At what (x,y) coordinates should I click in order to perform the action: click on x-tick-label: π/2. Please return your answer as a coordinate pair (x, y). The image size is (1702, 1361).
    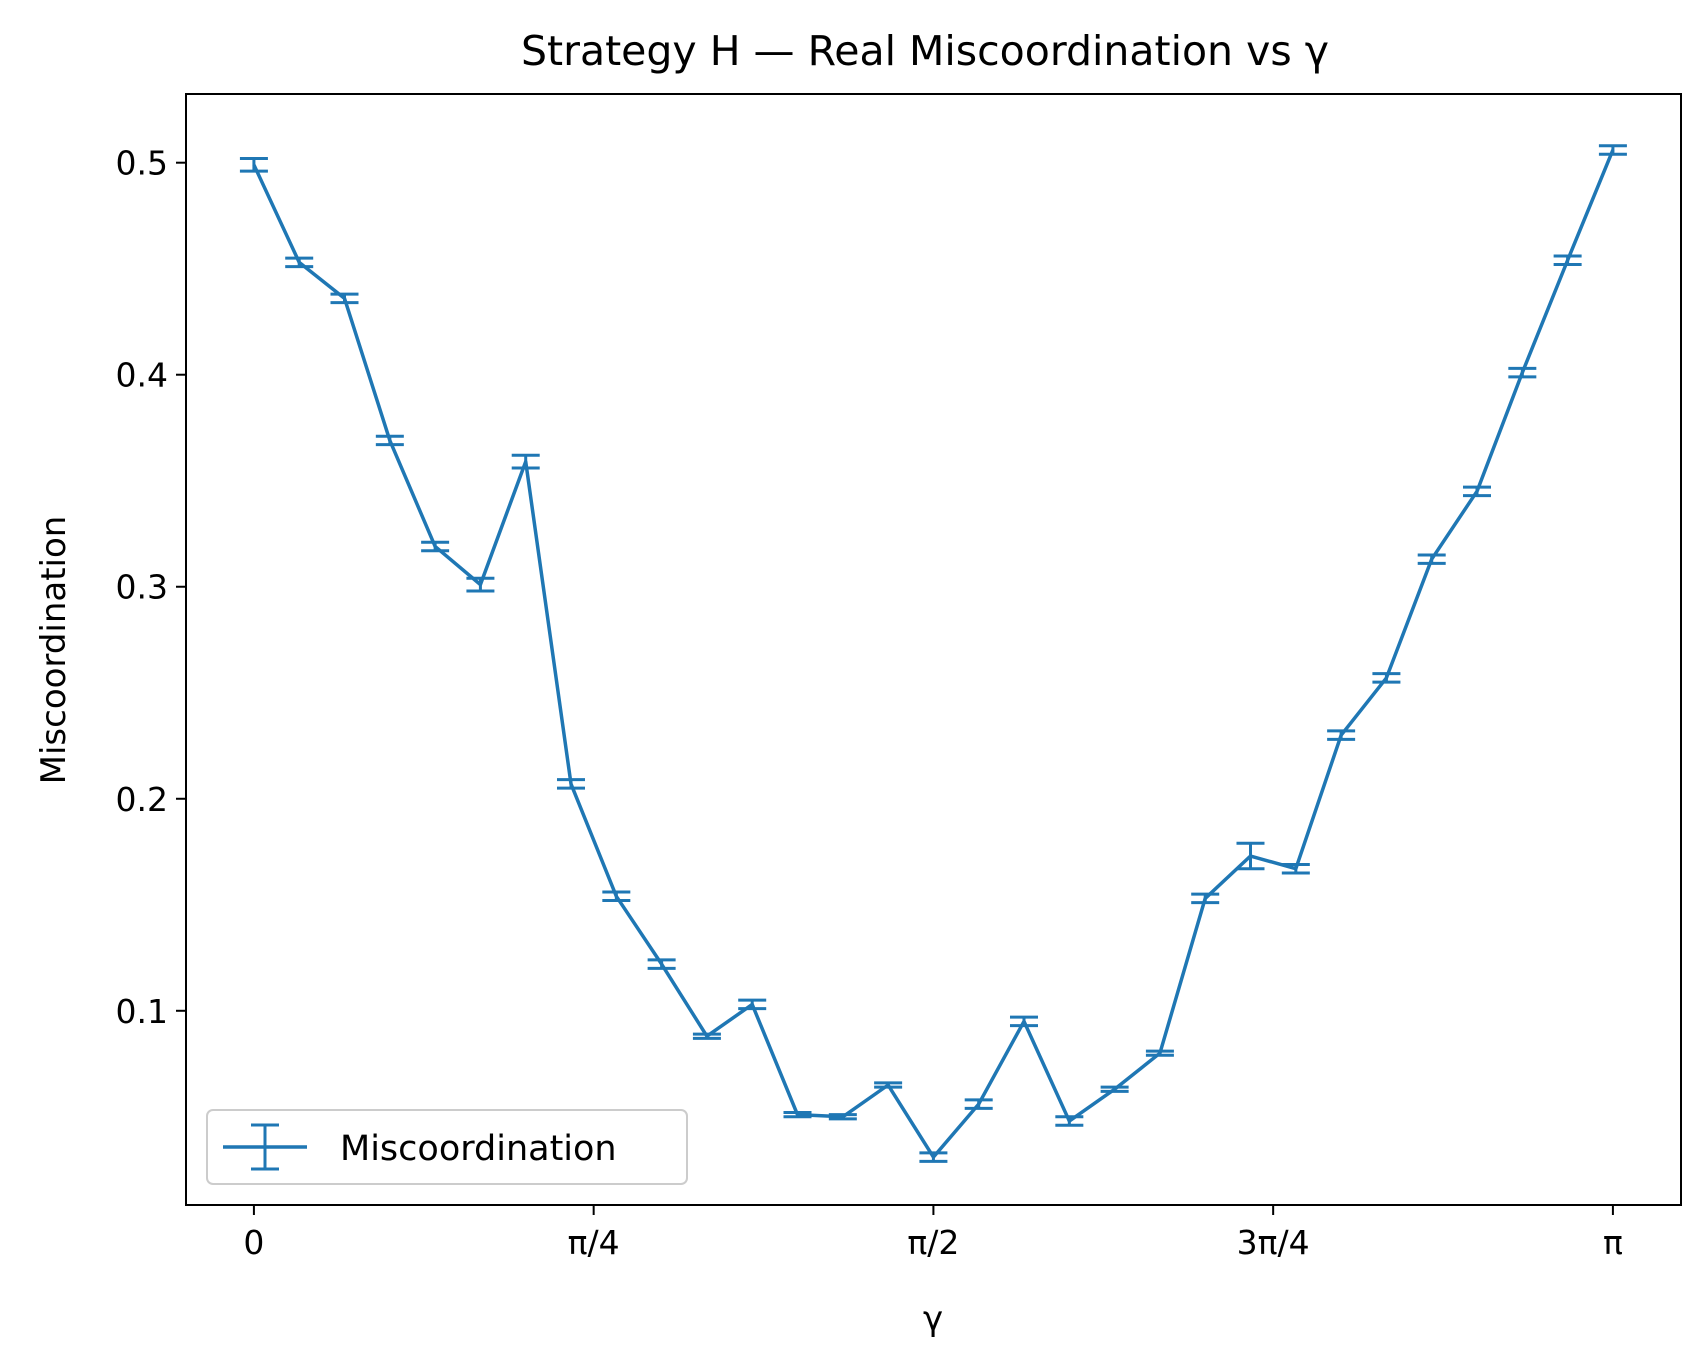
    Looking at the image, I should click on (933, 1242).